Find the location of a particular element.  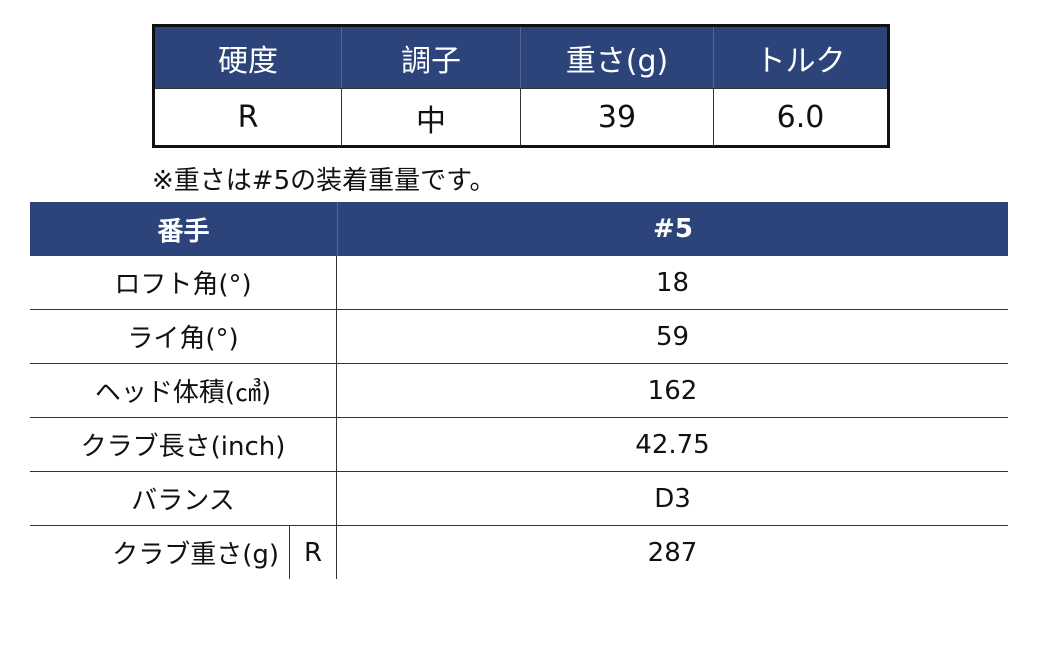

value-hardness: R is located at coordinates (248, 117).